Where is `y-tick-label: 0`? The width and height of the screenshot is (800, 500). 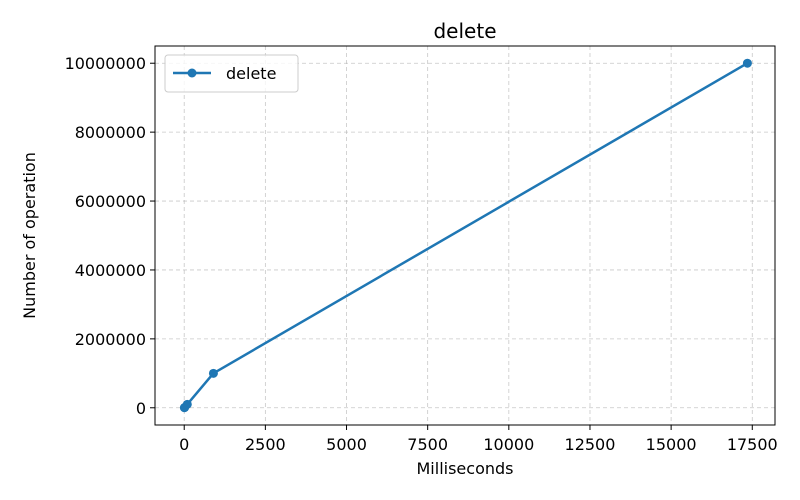 y-tick-label: 0 is located at coordinates (141, 408).